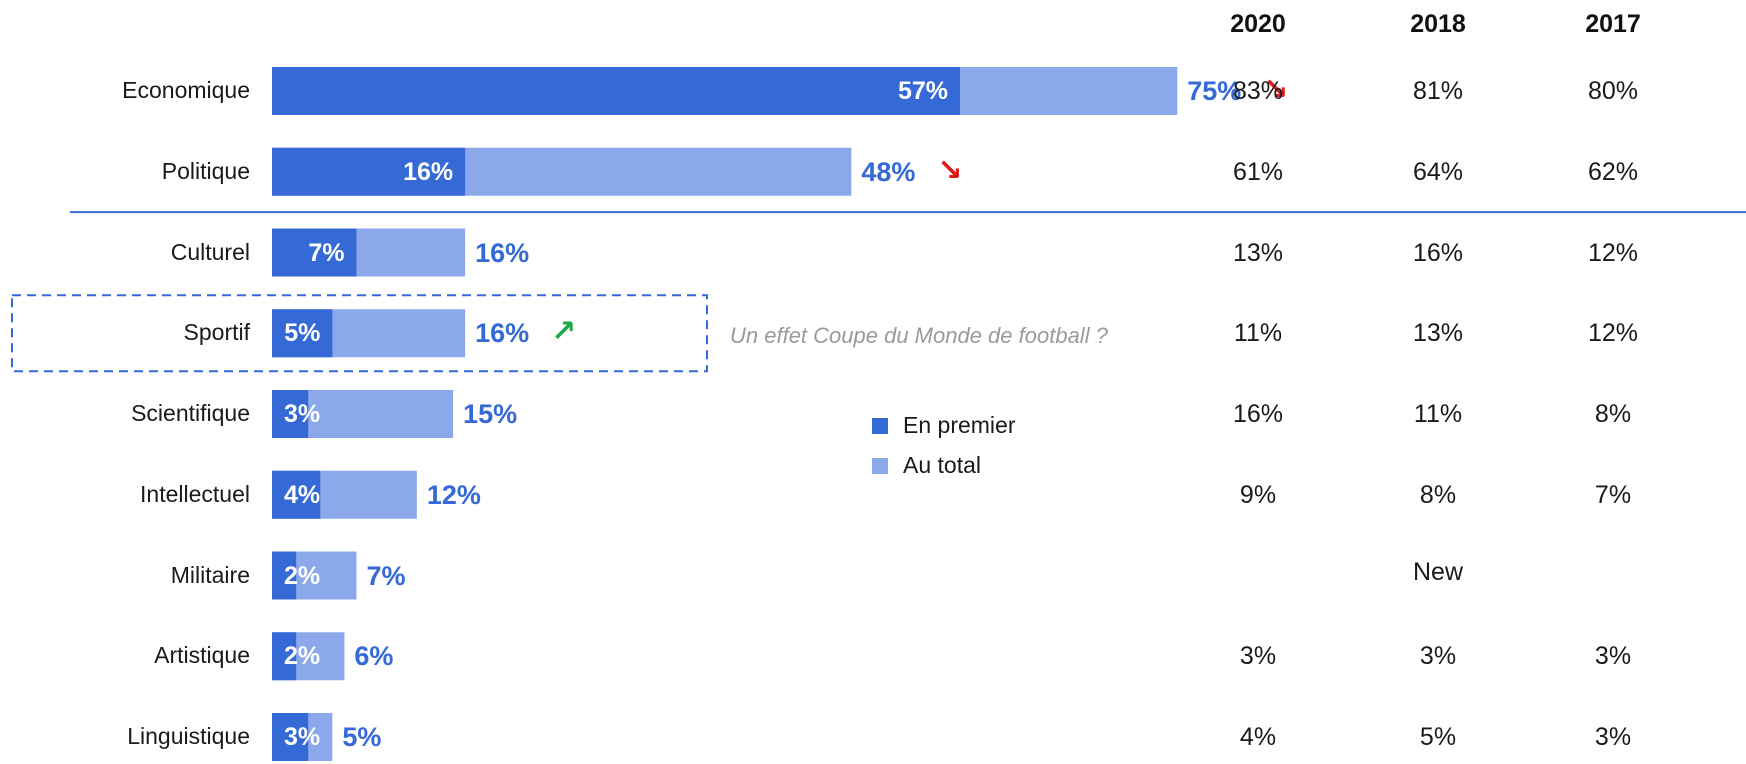  What do you see at coordinates (188, 736) in the screenshot?
I see `category-label: Linguistique` at bounding box center [188, 736].